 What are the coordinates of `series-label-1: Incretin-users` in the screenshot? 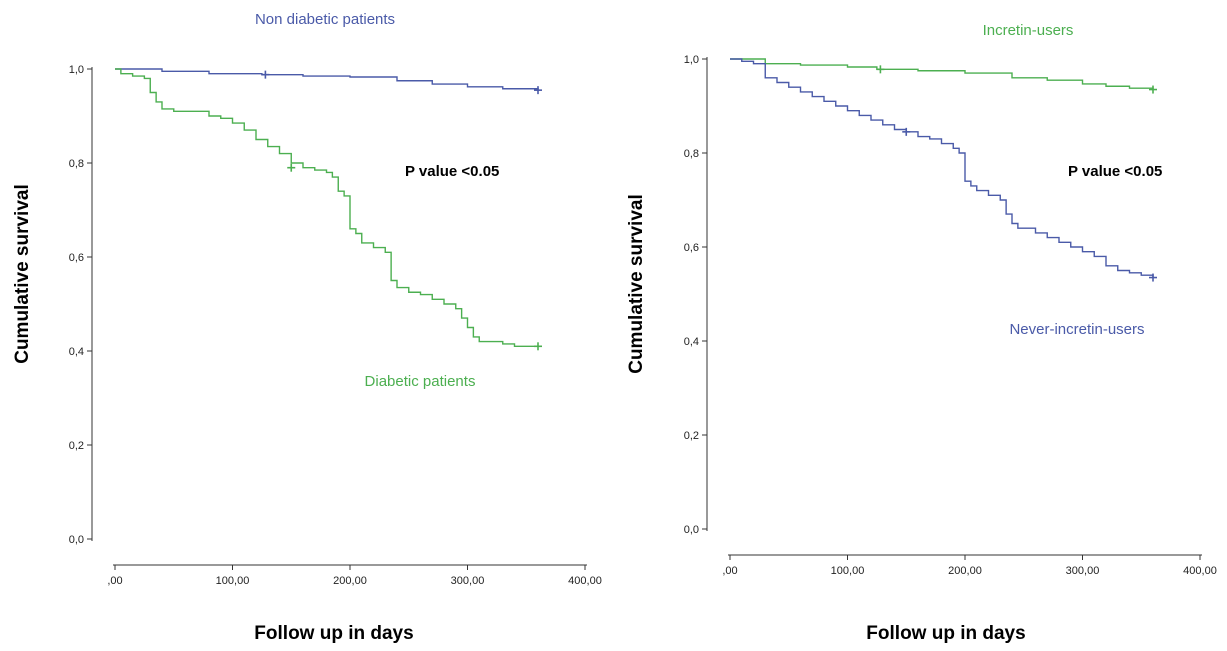 It's located at (1028, 30).